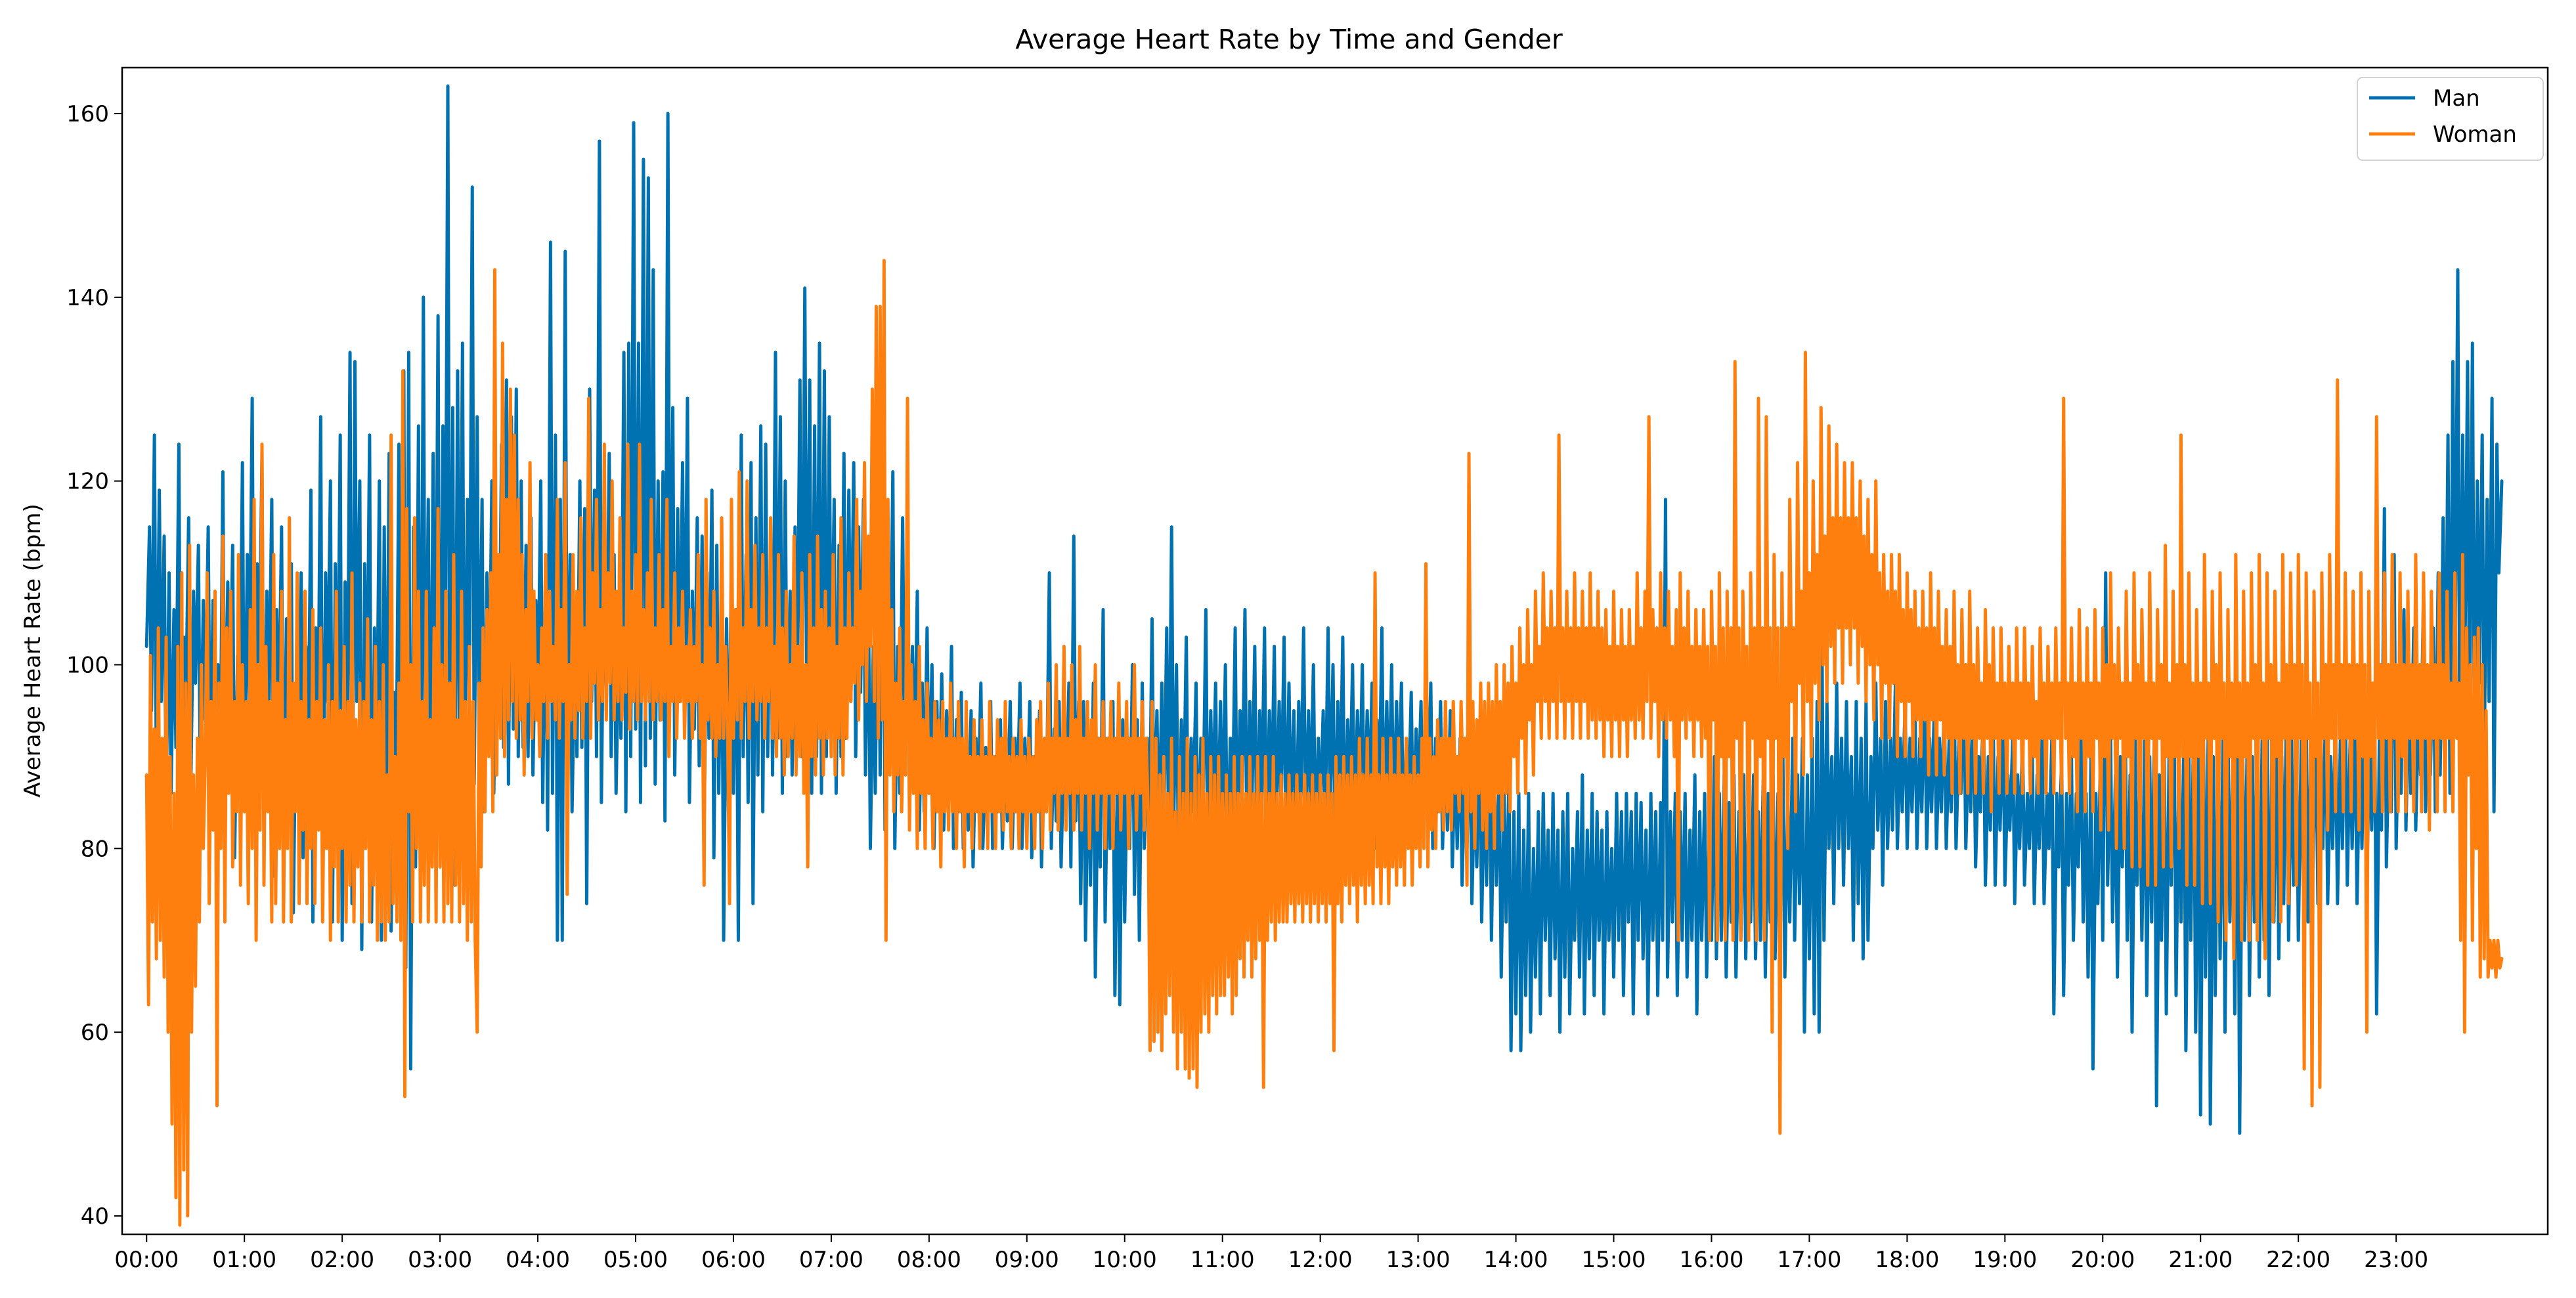 The width and height of the screenshot is (2576, 1298). What do you see at coordinates (95, 849) in the screenshot?
I see `y-tick-label: 80` at bounding box center [95, 849].